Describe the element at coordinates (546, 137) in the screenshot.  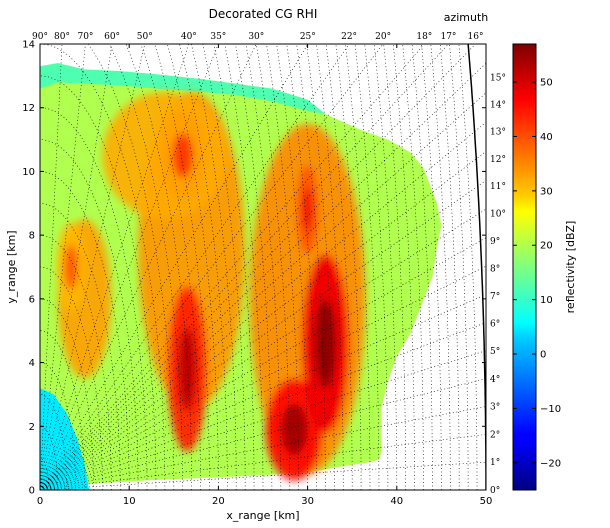
I see `colorbar-tick-label: 40` at that location.